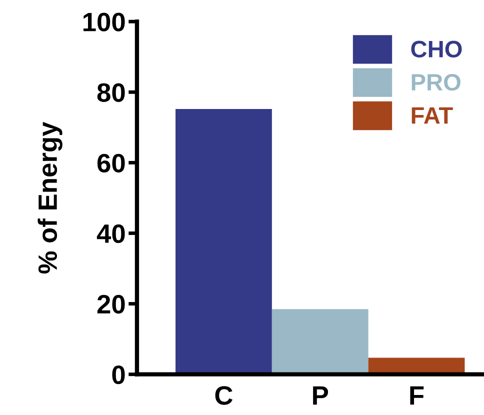  I want to click on legend-label: FAT, so click(432, 115).